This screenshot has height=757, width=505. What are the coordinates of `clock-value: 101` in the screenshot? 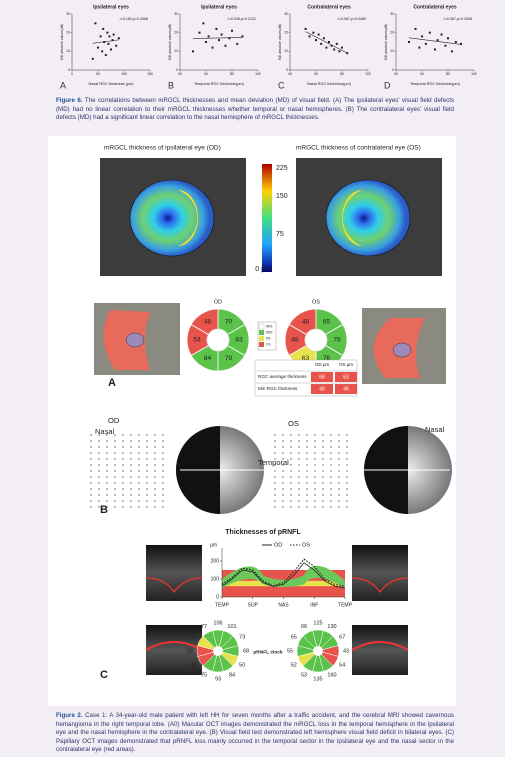 It's located at (231, 627).